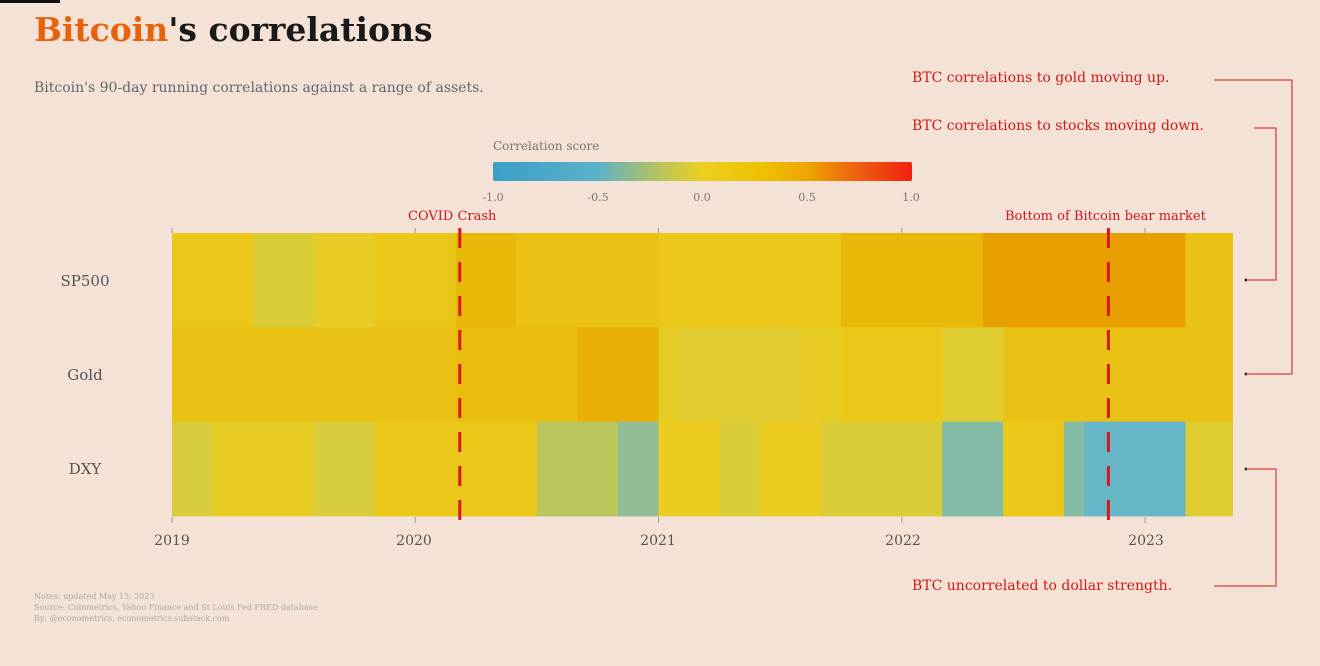 The width and height of the screenshot is (1320, 666). What do you see at coordinates (1146, 541) in the screenshot?
I see `x-tick: 2023` at bounding box center [1146, 541].